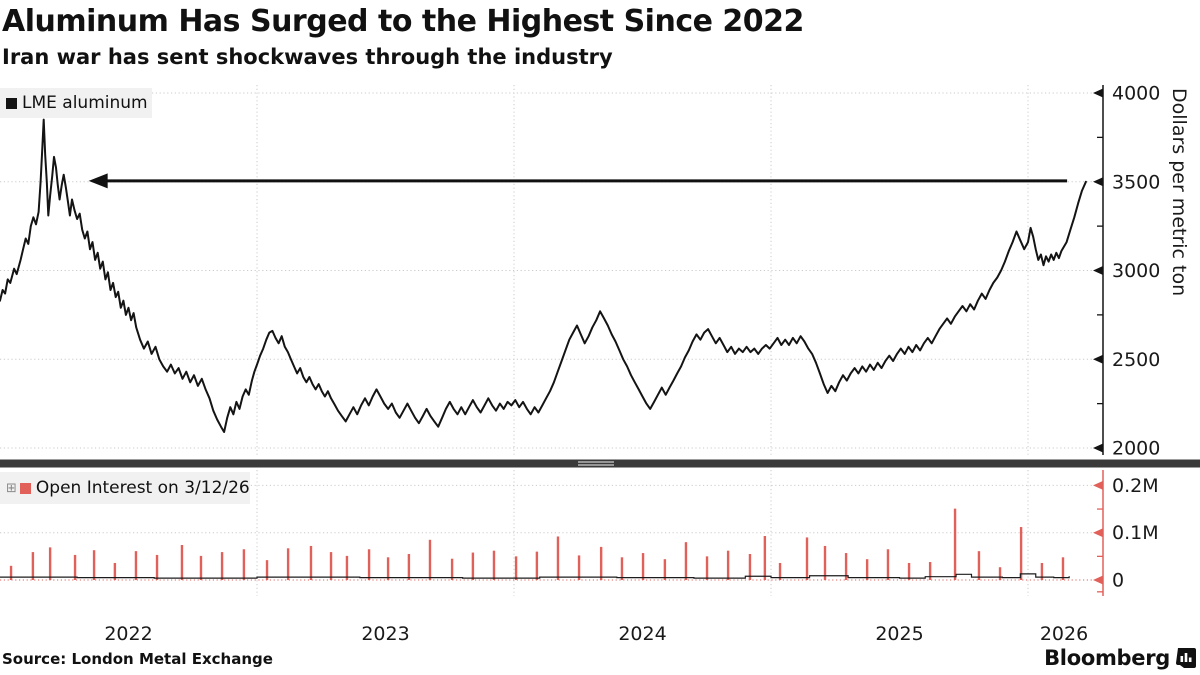 The width and height of the screenshot is (1200, 675). What do you see at coordinates (1136, 271) in the screenshot?
I see `price-tick-label: 3000` at bounding box center [1136, 271].